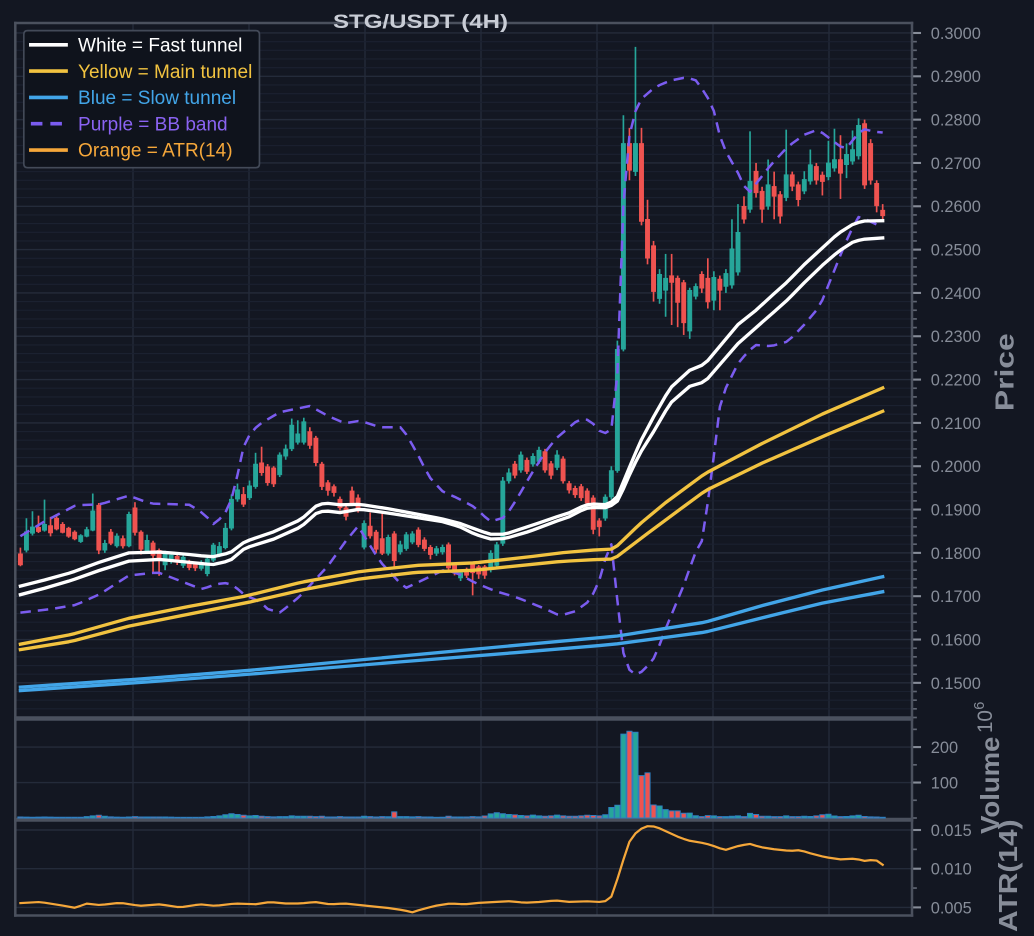 This screenshot has width=1034, height=936. Describe the element at coordinates (165, 72) in the screenshot. I see `svg-text: Yellow = Main tunnel` at that location.